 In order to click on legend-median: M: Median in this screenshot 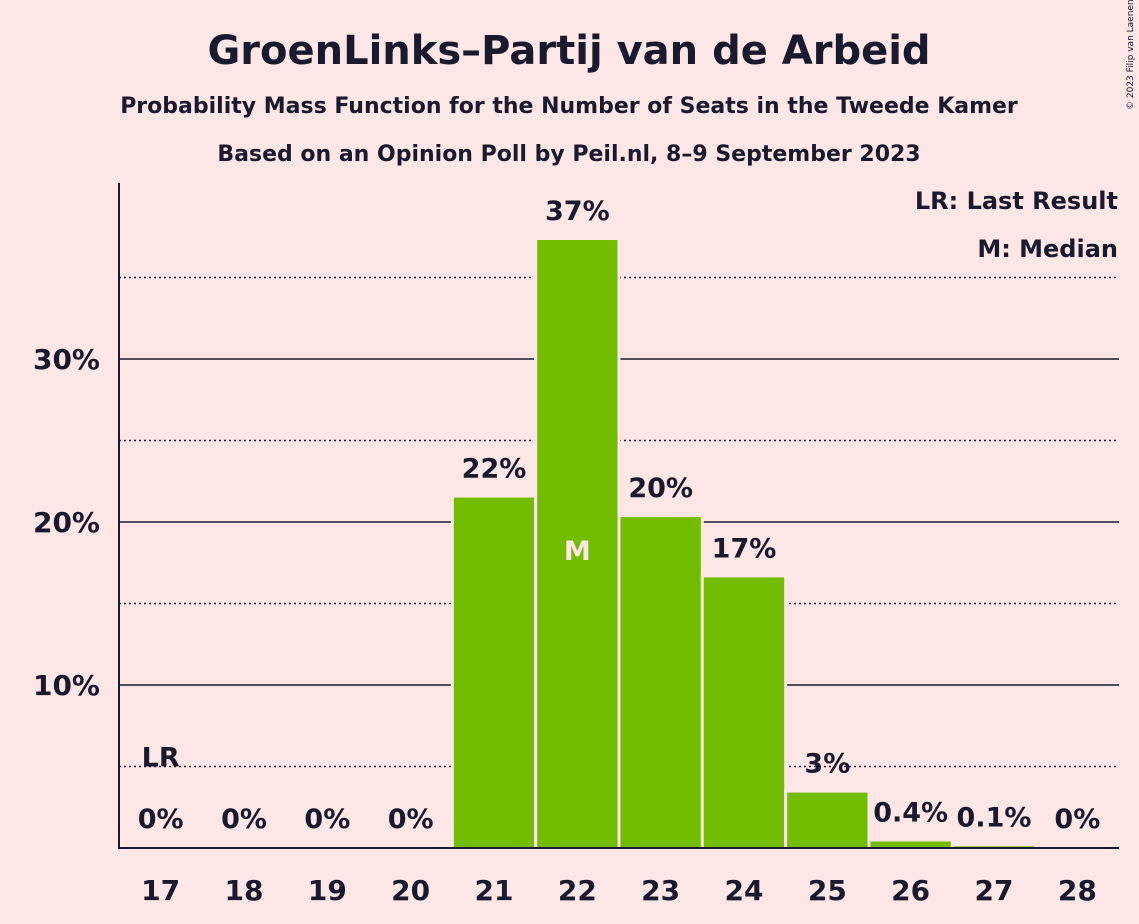, I will do `click(1047, 249)`.